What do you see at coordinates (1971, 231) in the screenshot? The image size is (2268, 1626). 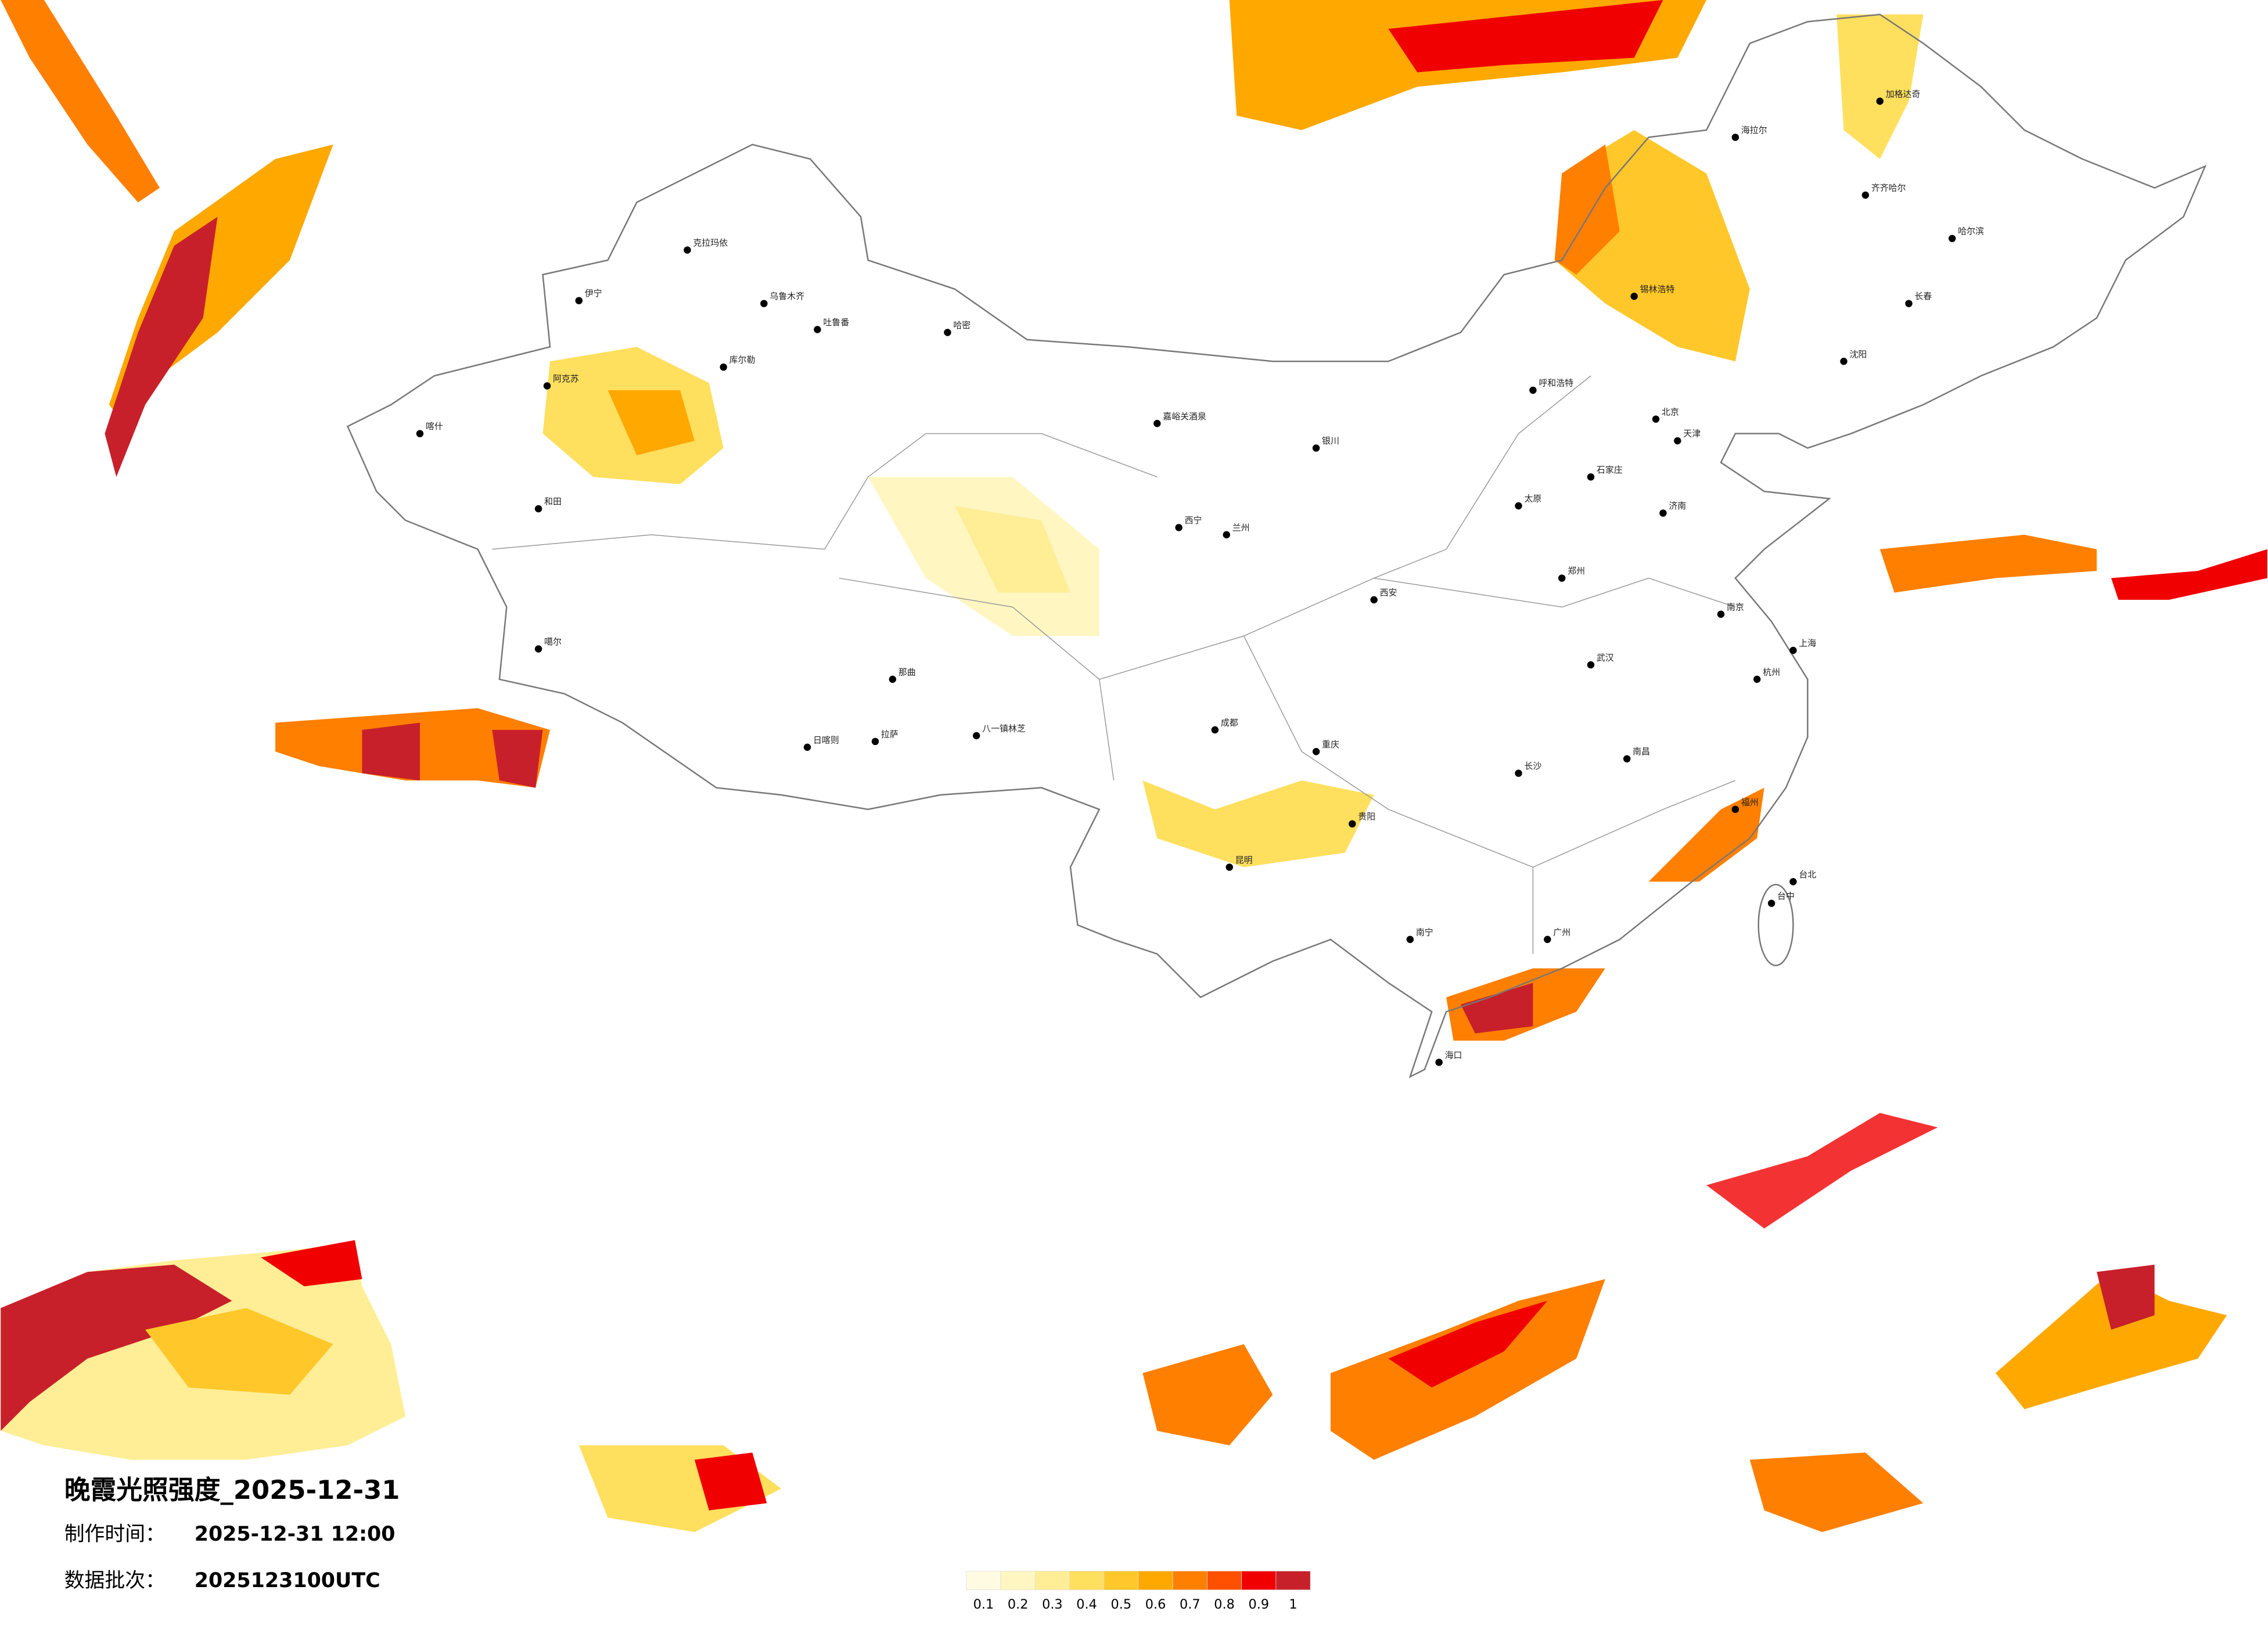 I see `city-label: 哈尔滨` at bounding box center [1971, 231].